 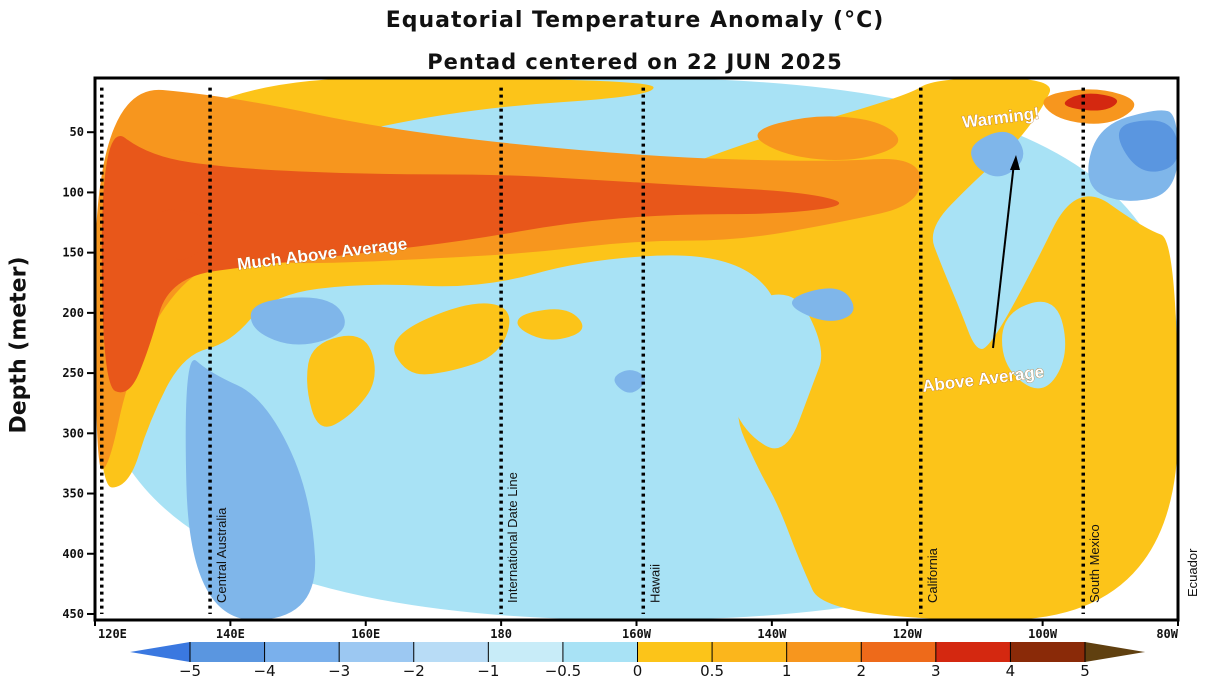 I want to click on y-tick-label: 150, so click(x=73, y=253).